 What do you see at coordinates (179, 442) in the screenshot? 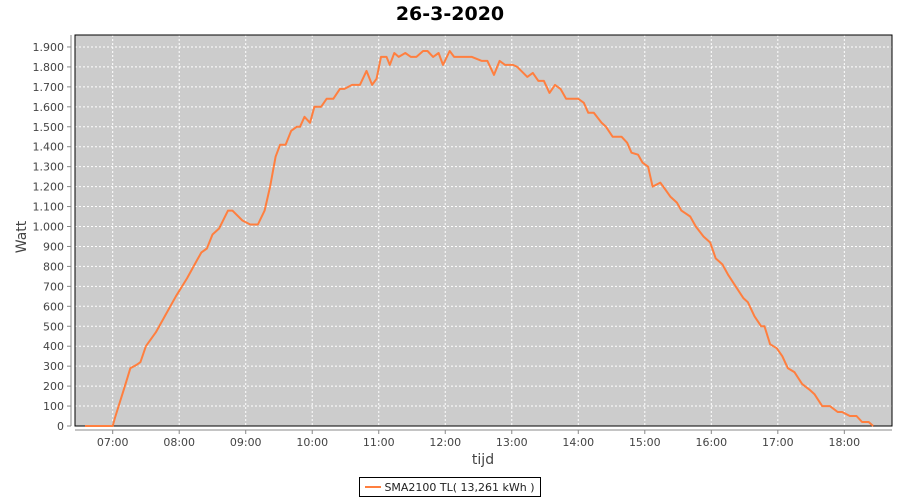
I see `x-tick-label: 08:00` at bounding box center [179, 442].